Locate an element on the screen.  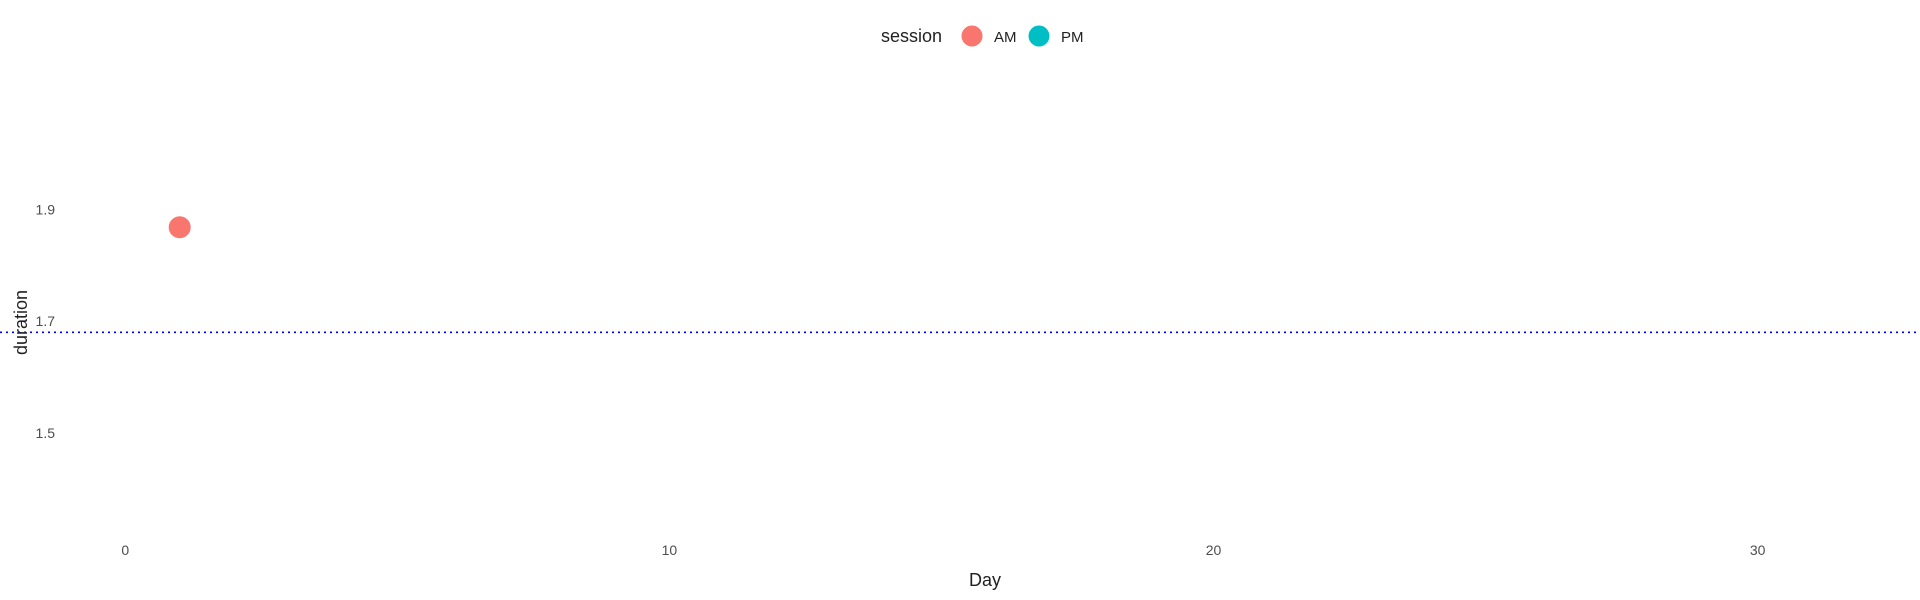
y-tick-label: 1.7 is located at coordinates (46, 321).